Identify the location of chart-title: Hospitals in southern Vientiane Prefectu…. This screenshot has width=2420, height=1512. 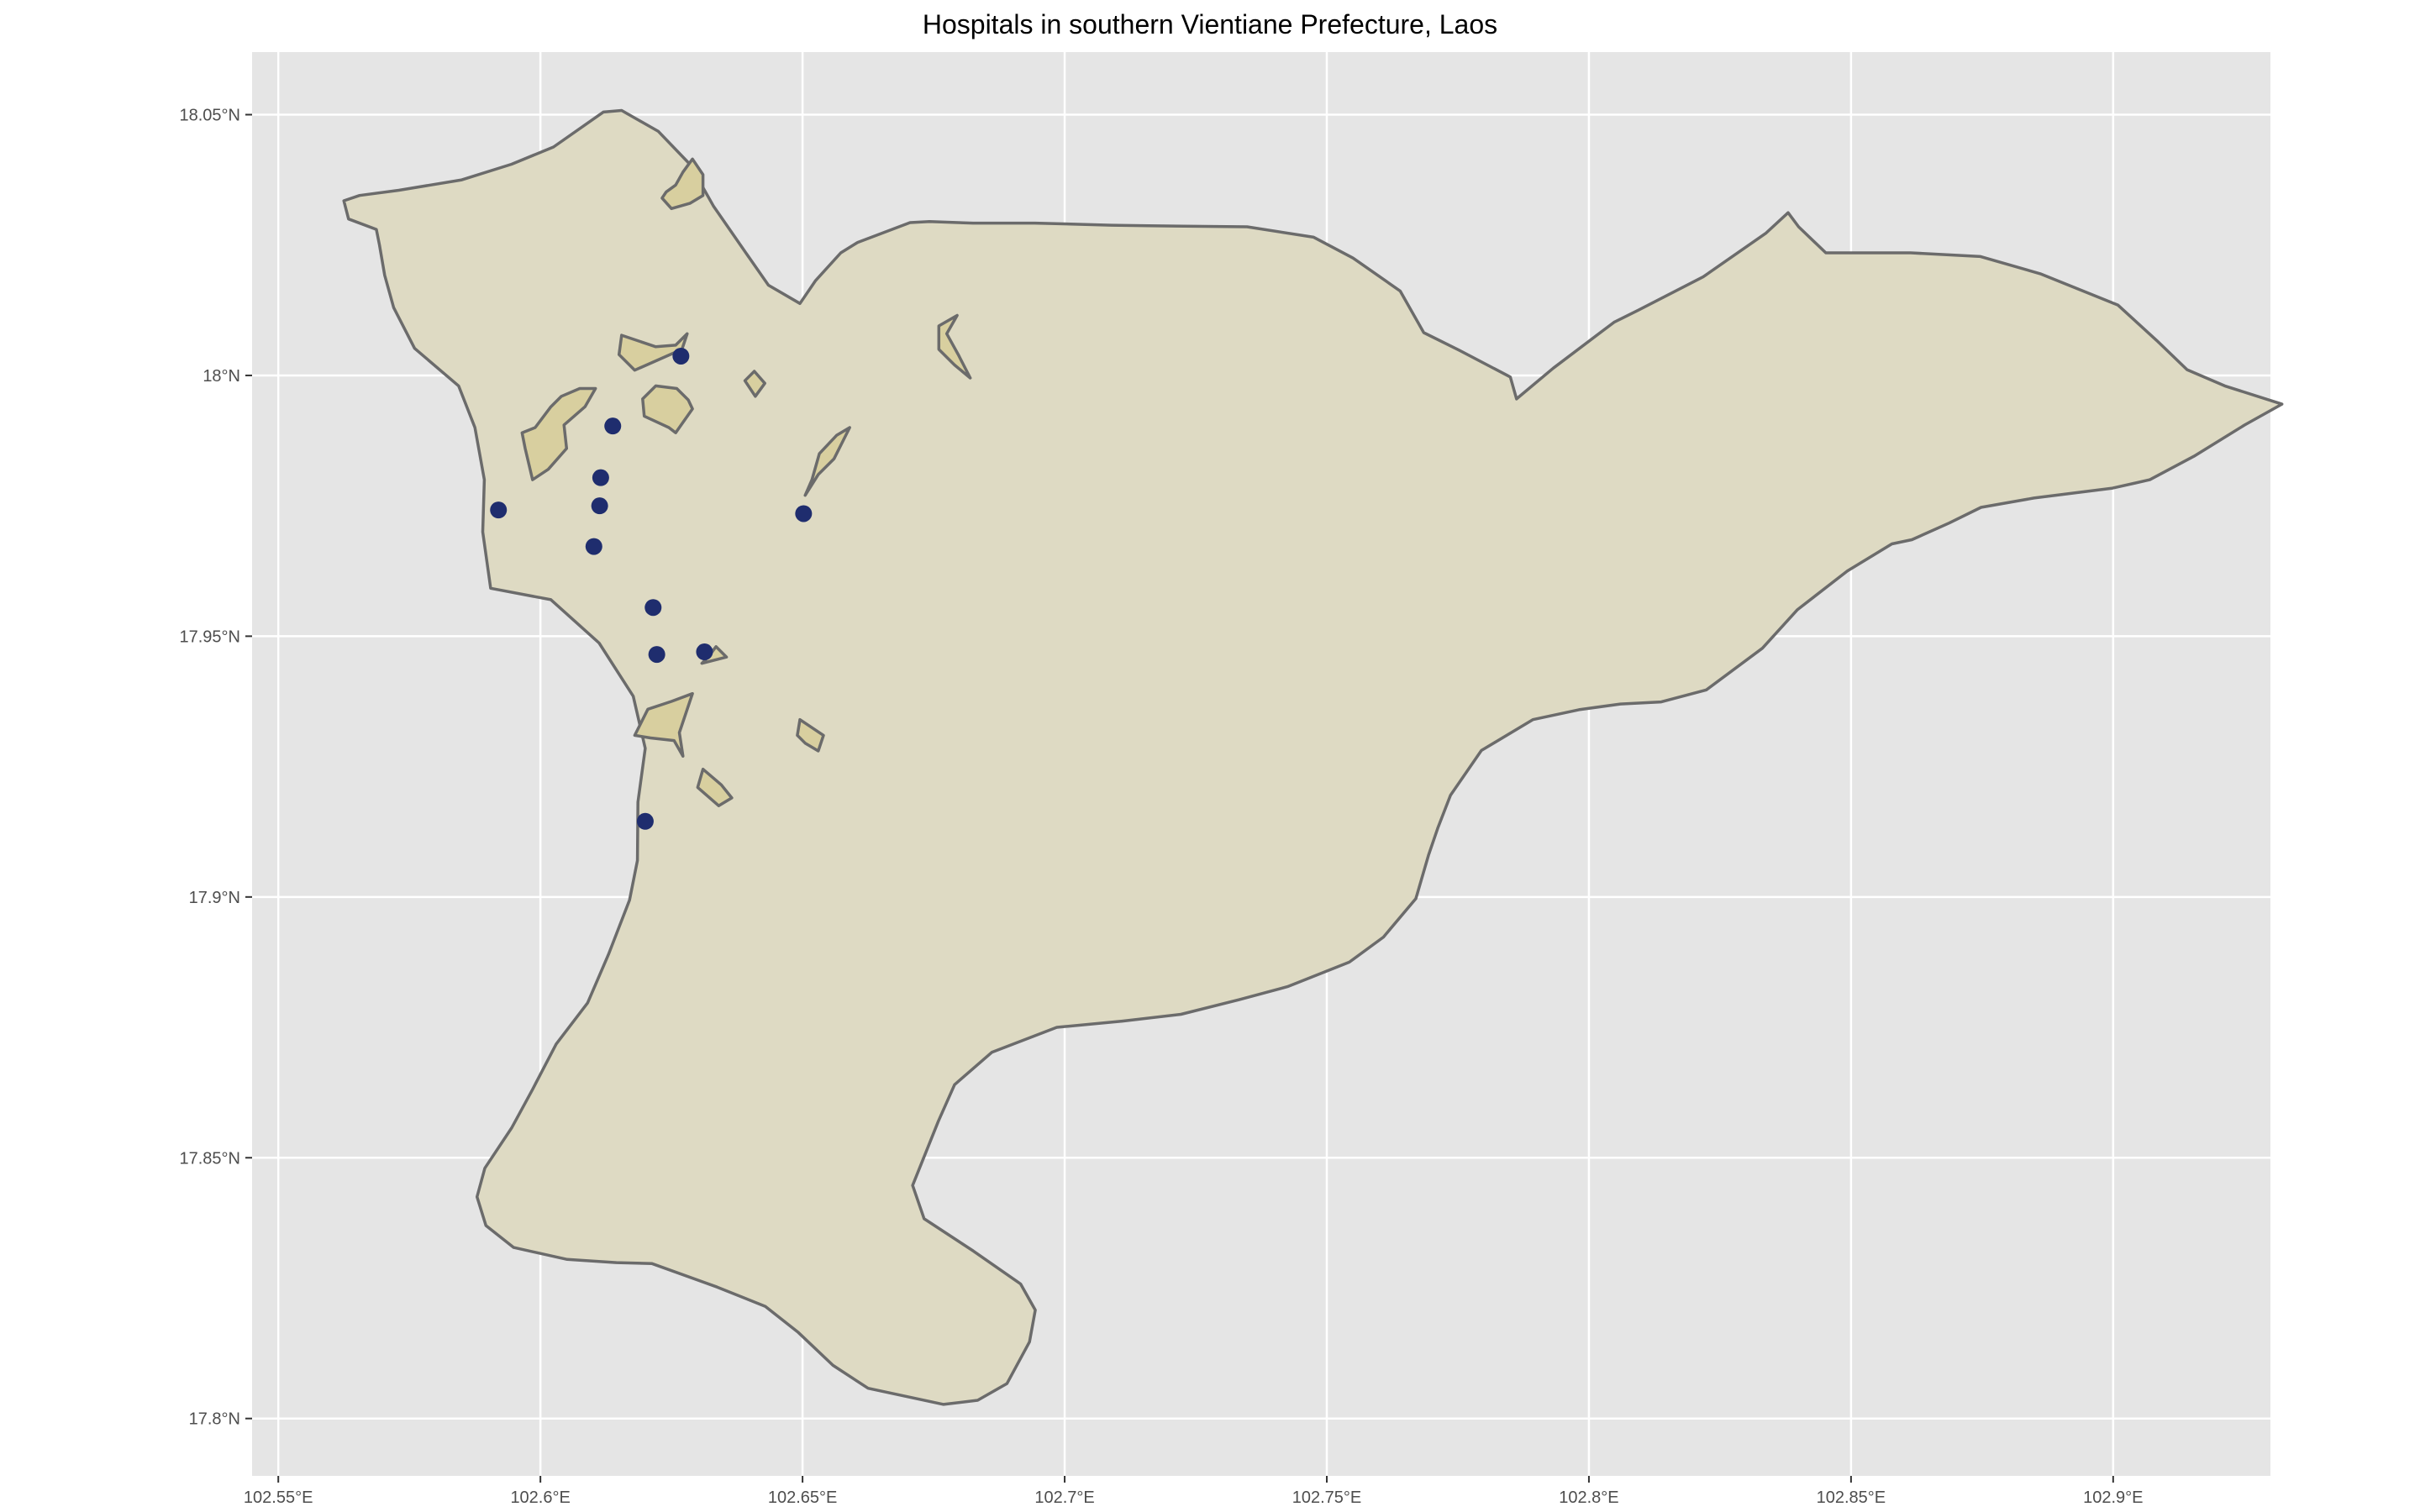
(1210, 24).